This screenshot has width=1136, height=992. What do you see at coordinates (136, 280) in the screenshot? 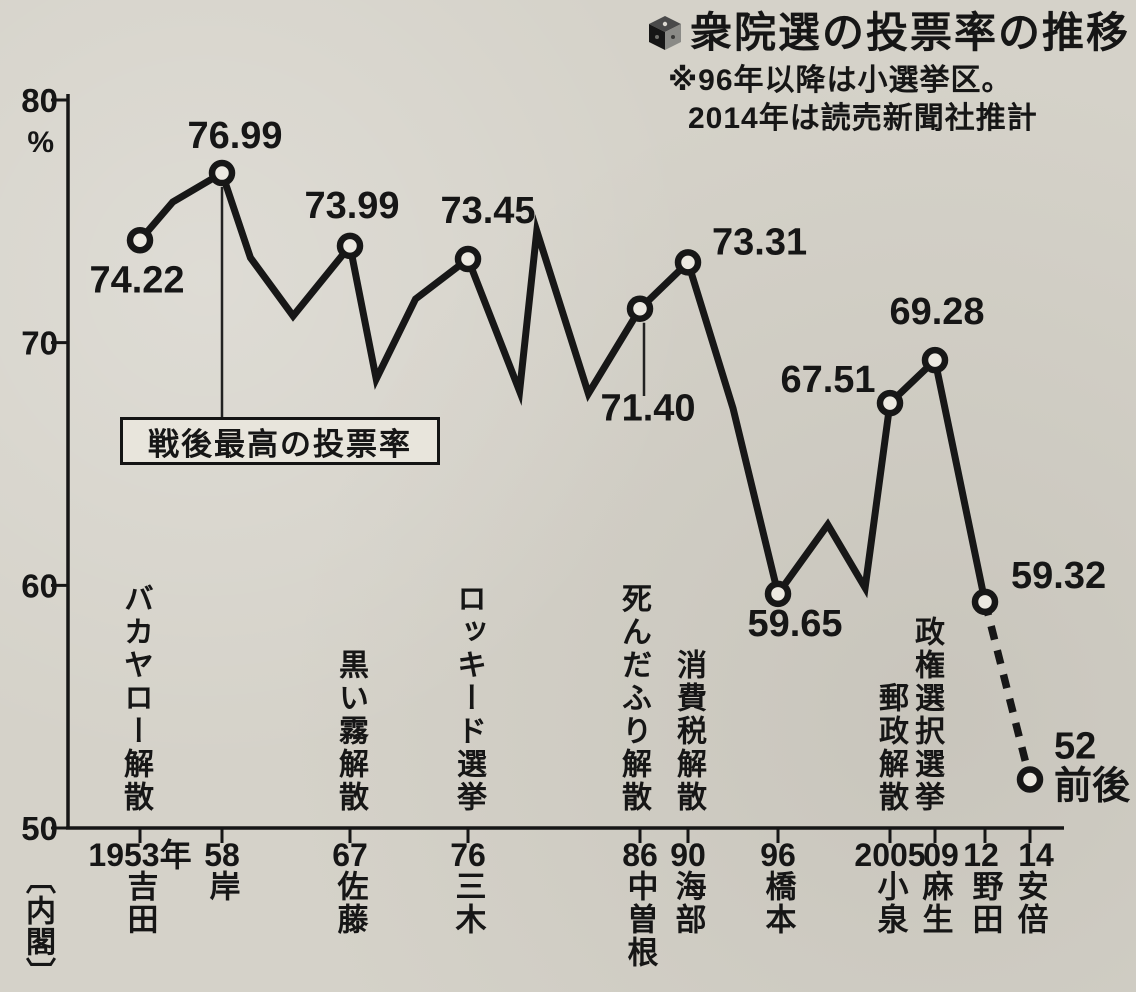
I see `value-label: 74.22` at bounding box center [136, 280].